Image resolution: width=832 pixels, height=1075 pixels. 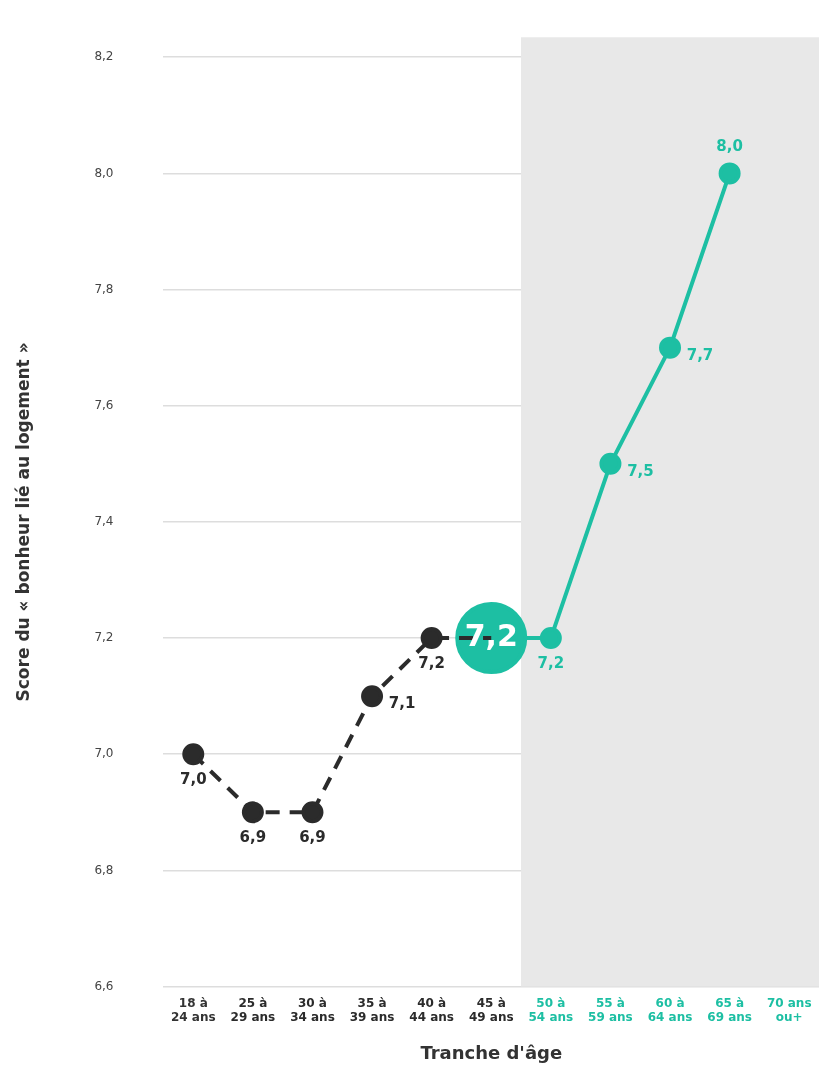 What do you see at coordinates (104, 56) in the screenshot?
I see `y-tick-label: 8,2` at bounding box center [104, 56].